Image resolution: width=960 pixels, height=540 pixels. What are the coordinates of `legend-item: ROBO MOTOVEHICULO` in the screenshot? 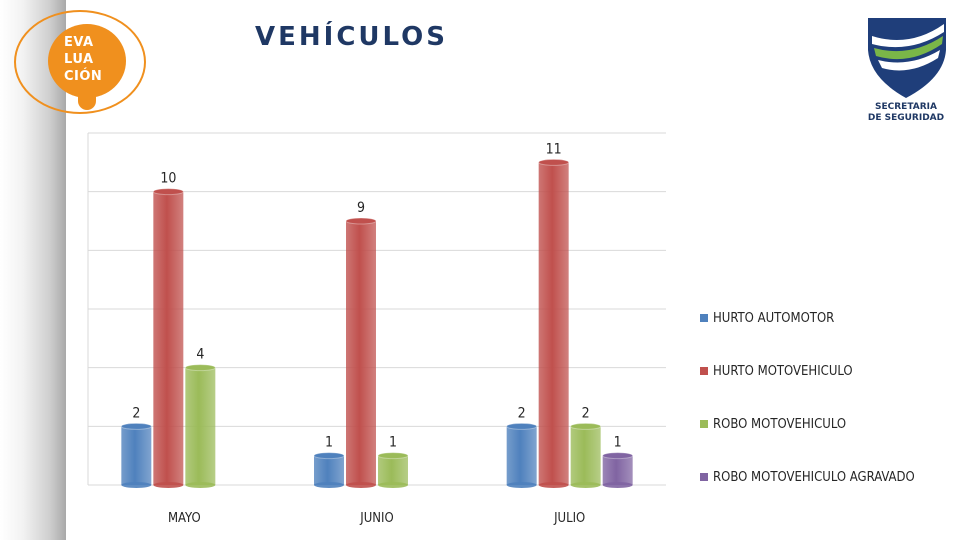 It's located at (830, 424).